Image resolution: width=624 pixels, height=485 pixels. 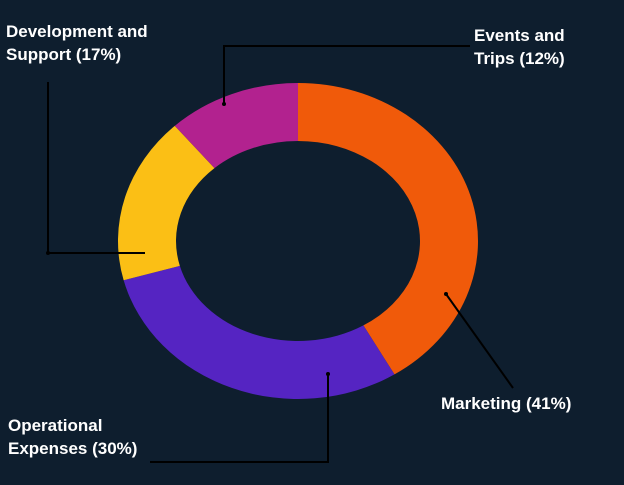 I want to click on data-label-events-line1: Events and, so click(x=519, y=35).